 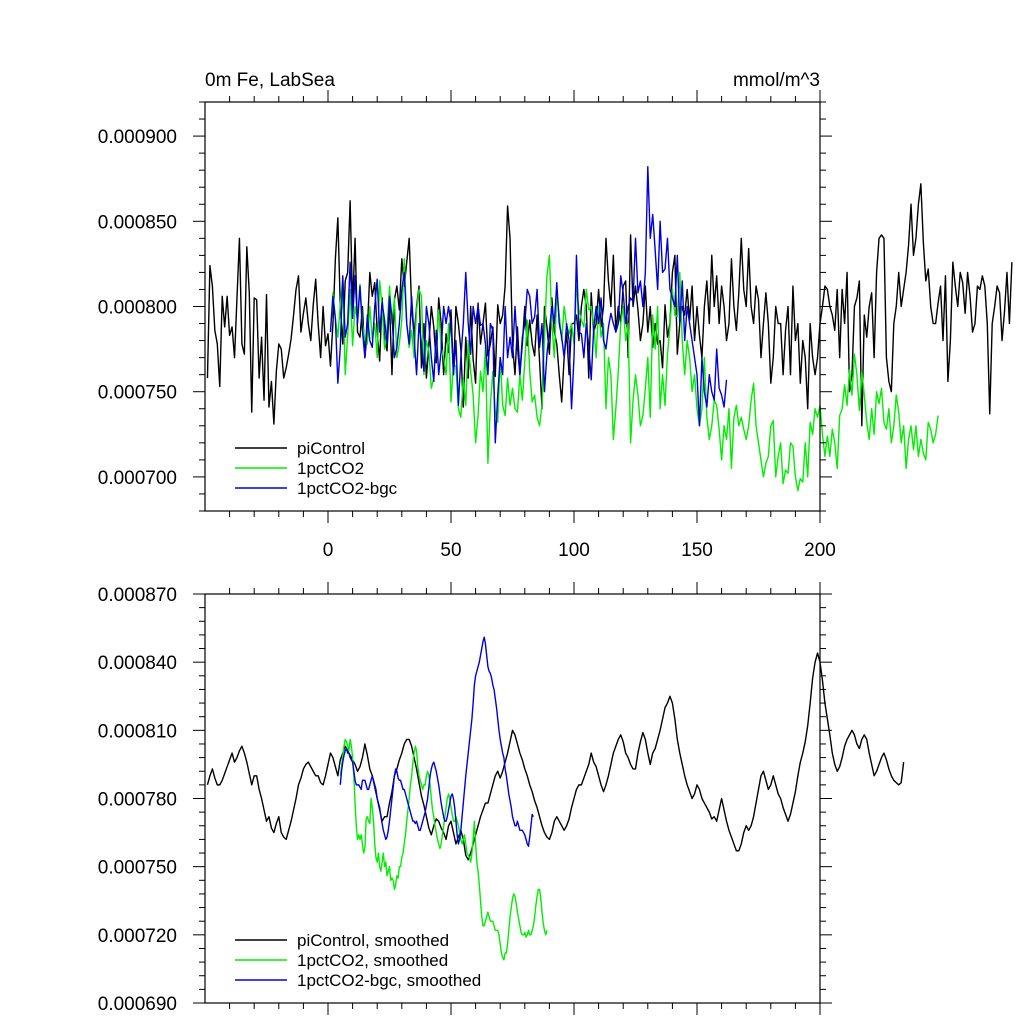 What do you see at coordinates (137, 663) in the screenshot?
I see `bottom-ytick-label: 0.000840` at bounding box center [137, 663].